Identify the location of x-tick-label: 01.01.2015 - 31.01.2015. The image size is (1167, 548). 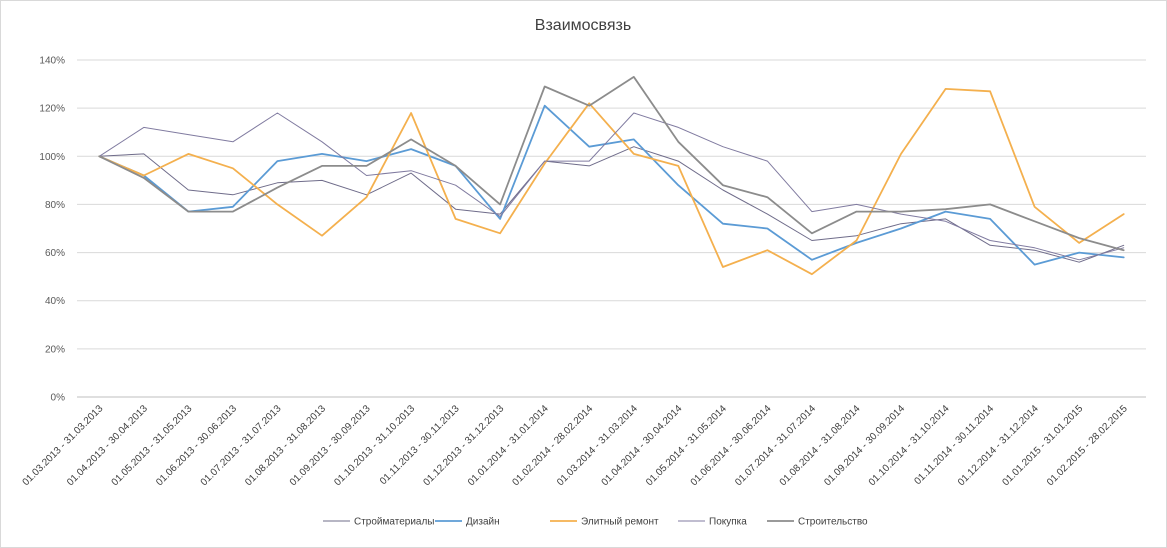
(1042, 445).